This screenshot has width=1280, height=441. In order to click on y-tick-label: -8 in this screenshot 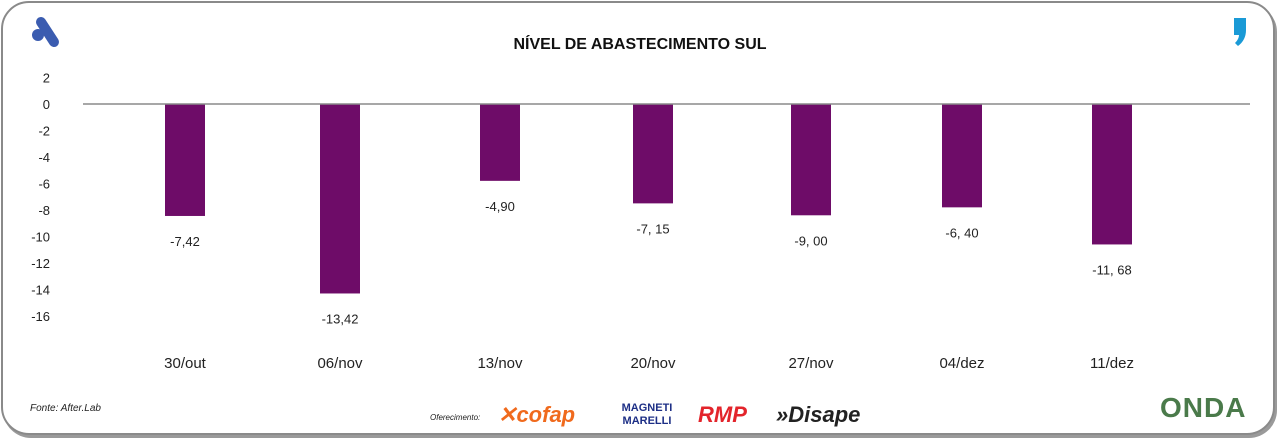, I will do `click(44, 210)`.